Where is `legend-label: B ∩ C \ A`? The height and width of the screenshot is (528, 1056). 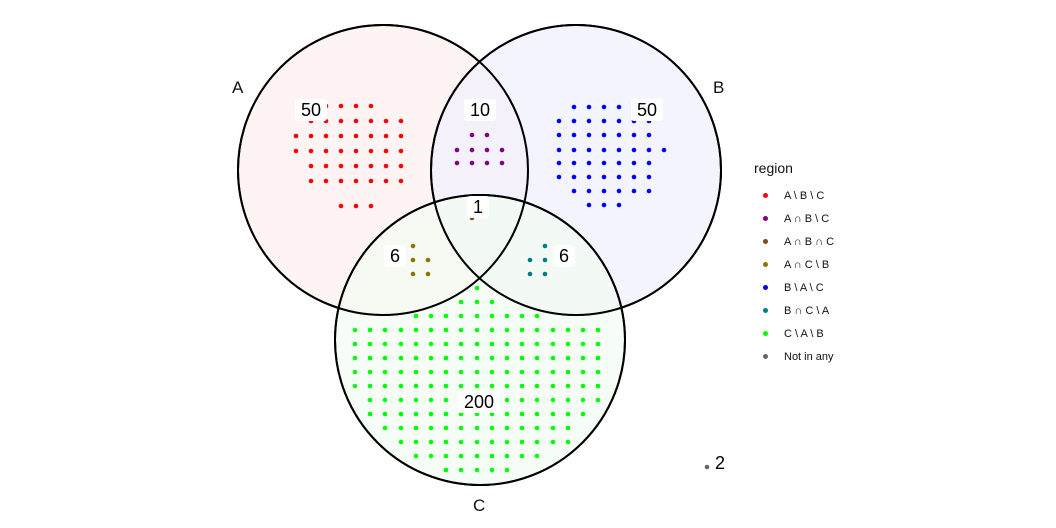
legend-label: B ∩ C \ A is located at coordinates (807, 310).